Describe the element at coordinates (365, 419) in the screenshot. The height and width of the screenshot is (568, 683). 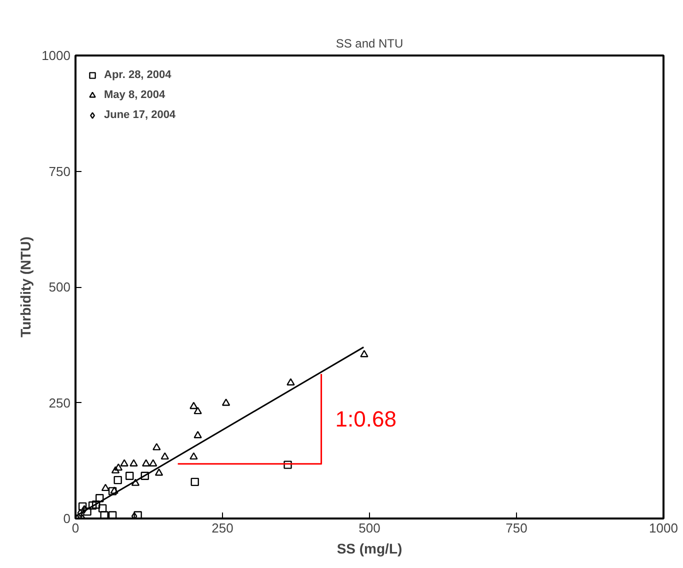
I see `annotation: 1:0.68` at that location.